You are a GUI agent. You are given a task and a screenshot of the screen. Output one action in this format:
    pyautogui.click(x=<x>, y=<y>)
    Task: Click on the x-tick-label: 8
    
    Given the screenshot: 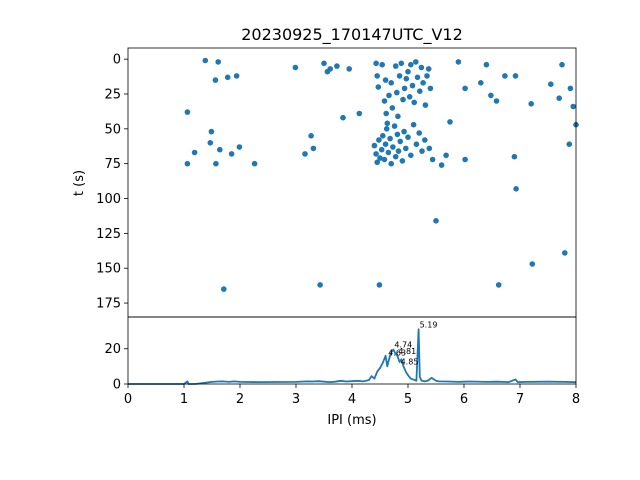 What is the action you would take?
    pyautogui.click(x=576, y=399)
    